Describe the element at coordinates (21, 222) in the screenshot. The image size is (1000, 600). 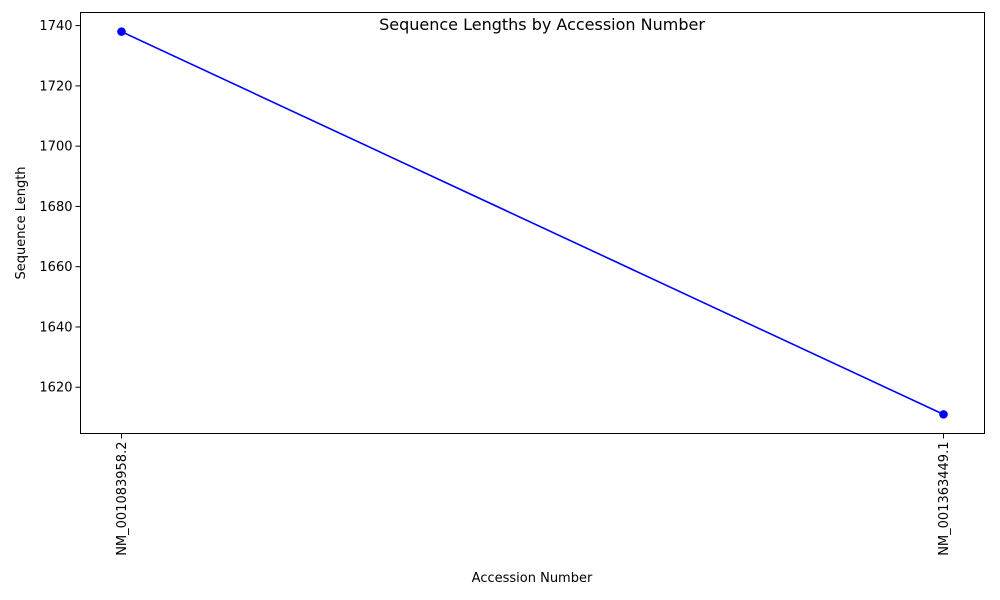
I see `y-axis-label: Sequence Length` at that location.